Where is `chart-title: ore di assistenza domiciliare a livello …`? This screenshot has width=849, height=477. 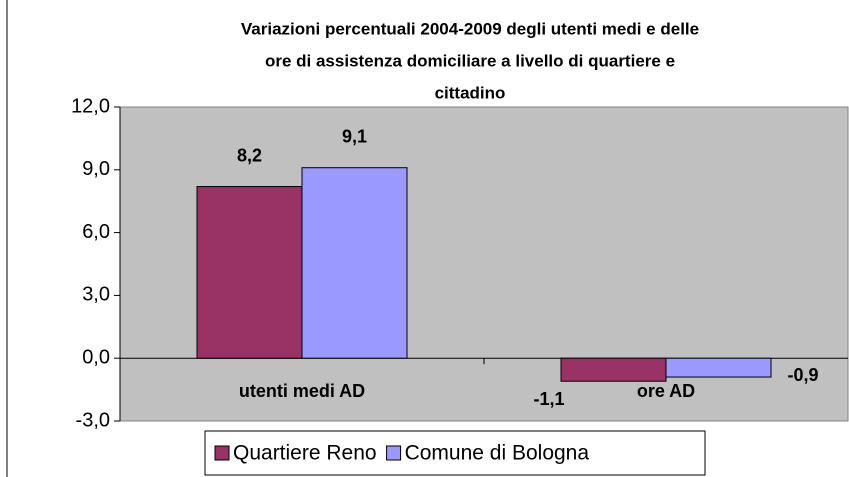
chart-title: ore di assistenza domiciliare a livello … is located at coordinates (470, 60).